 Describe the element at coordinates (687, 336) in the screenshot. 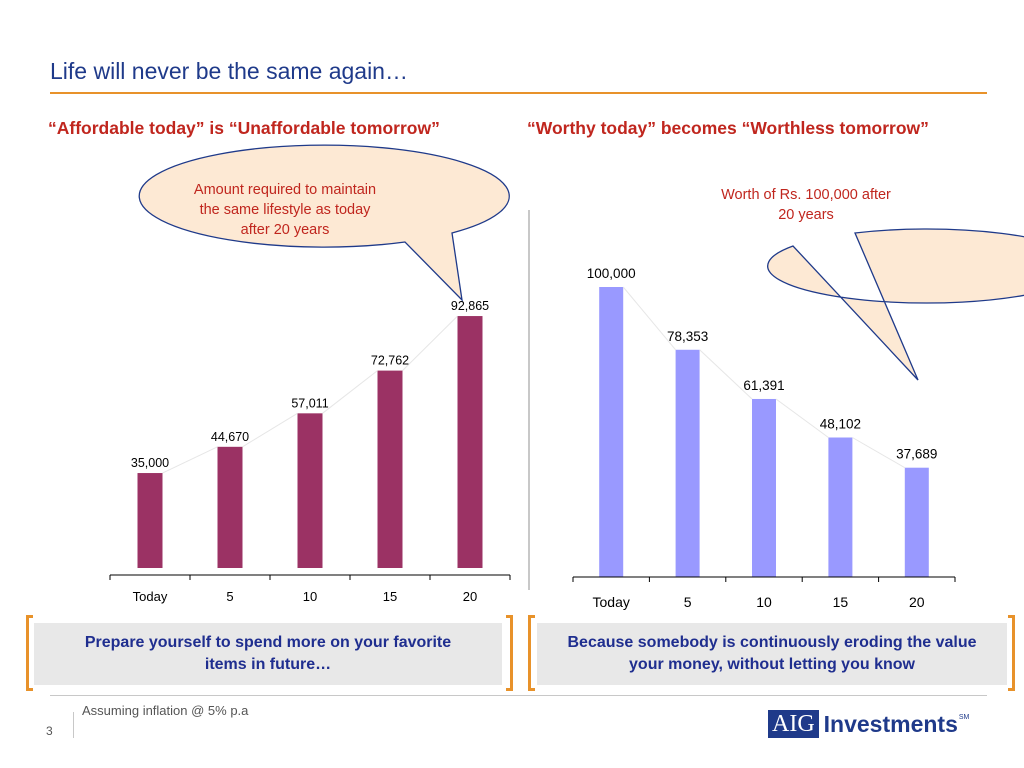

I see `right-chart-data-label: 78,353` at that location.